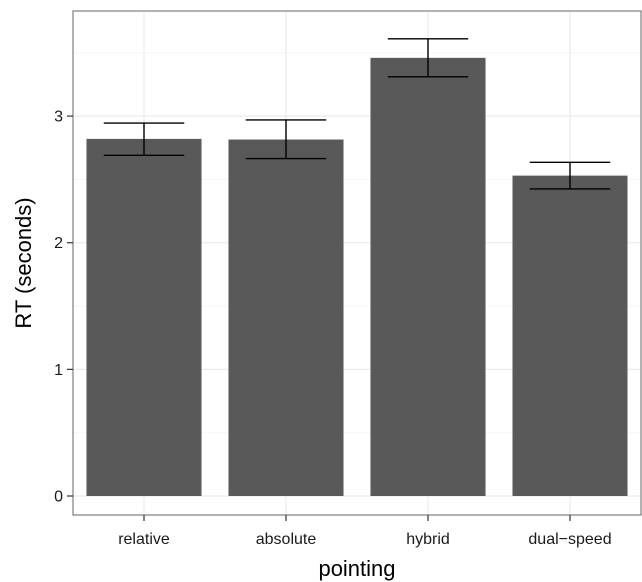 This screenshot has width=642, height=582. What do you see at coordinates (569, 539) in the screenshot?
I see `x-tick-label: dual−speed` at bounding box center [569, 539].